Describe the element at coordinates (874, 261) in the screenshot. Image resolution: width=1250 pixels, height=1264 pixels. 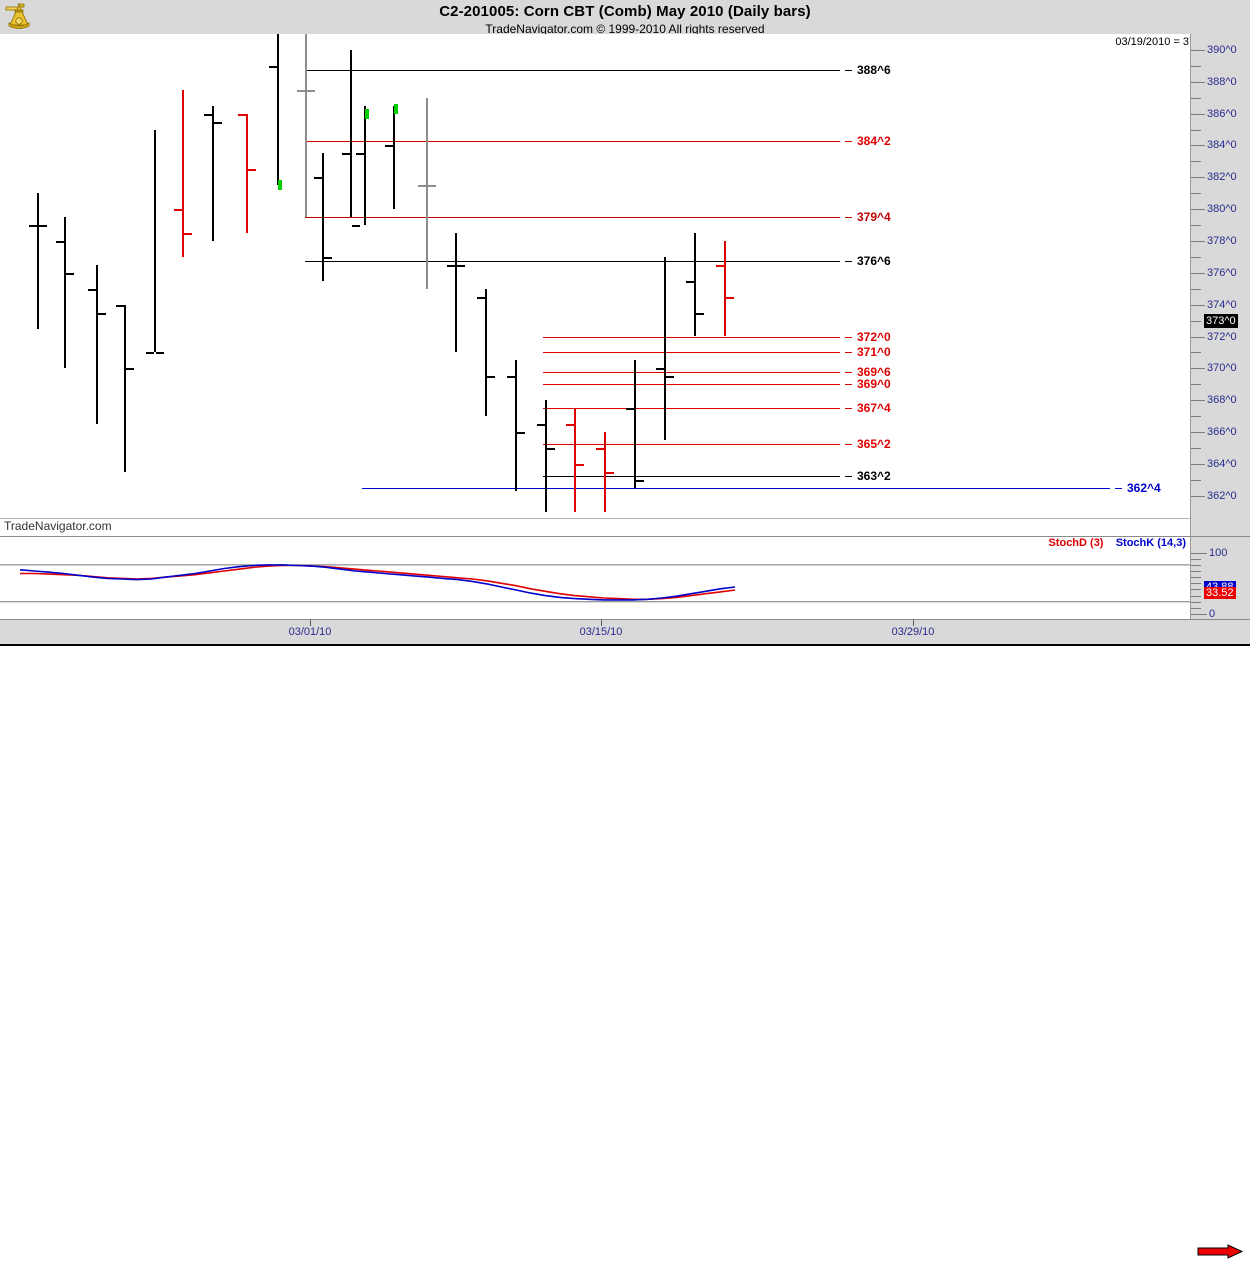
I see `level-value-text: 376^6` at that location.